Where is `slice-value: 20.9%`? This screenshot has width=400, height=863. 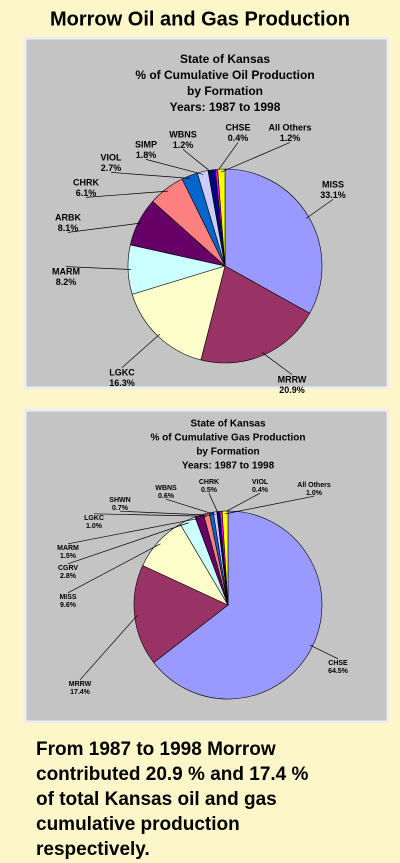 slice-value: 20.9% is located at coordinates (292, 390).